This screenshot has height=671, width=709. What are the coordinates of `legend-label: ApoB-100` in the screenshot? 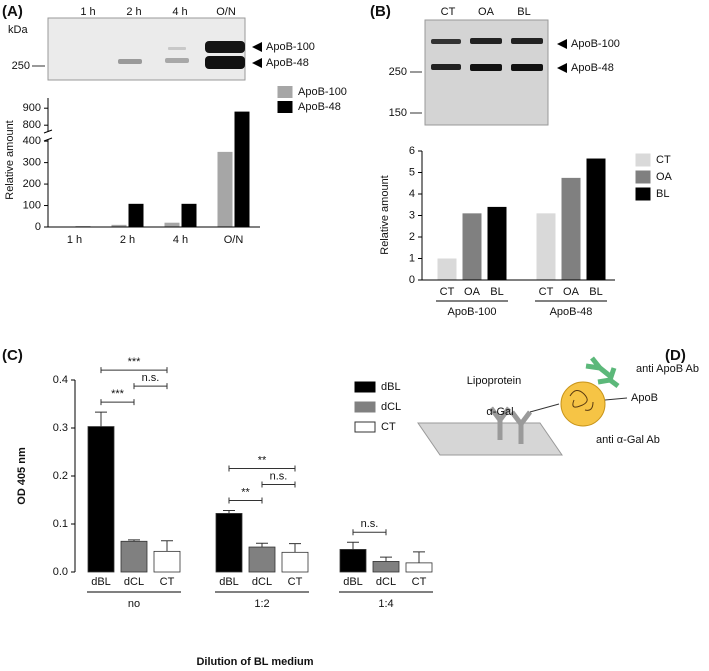 It's located at (322, 92).